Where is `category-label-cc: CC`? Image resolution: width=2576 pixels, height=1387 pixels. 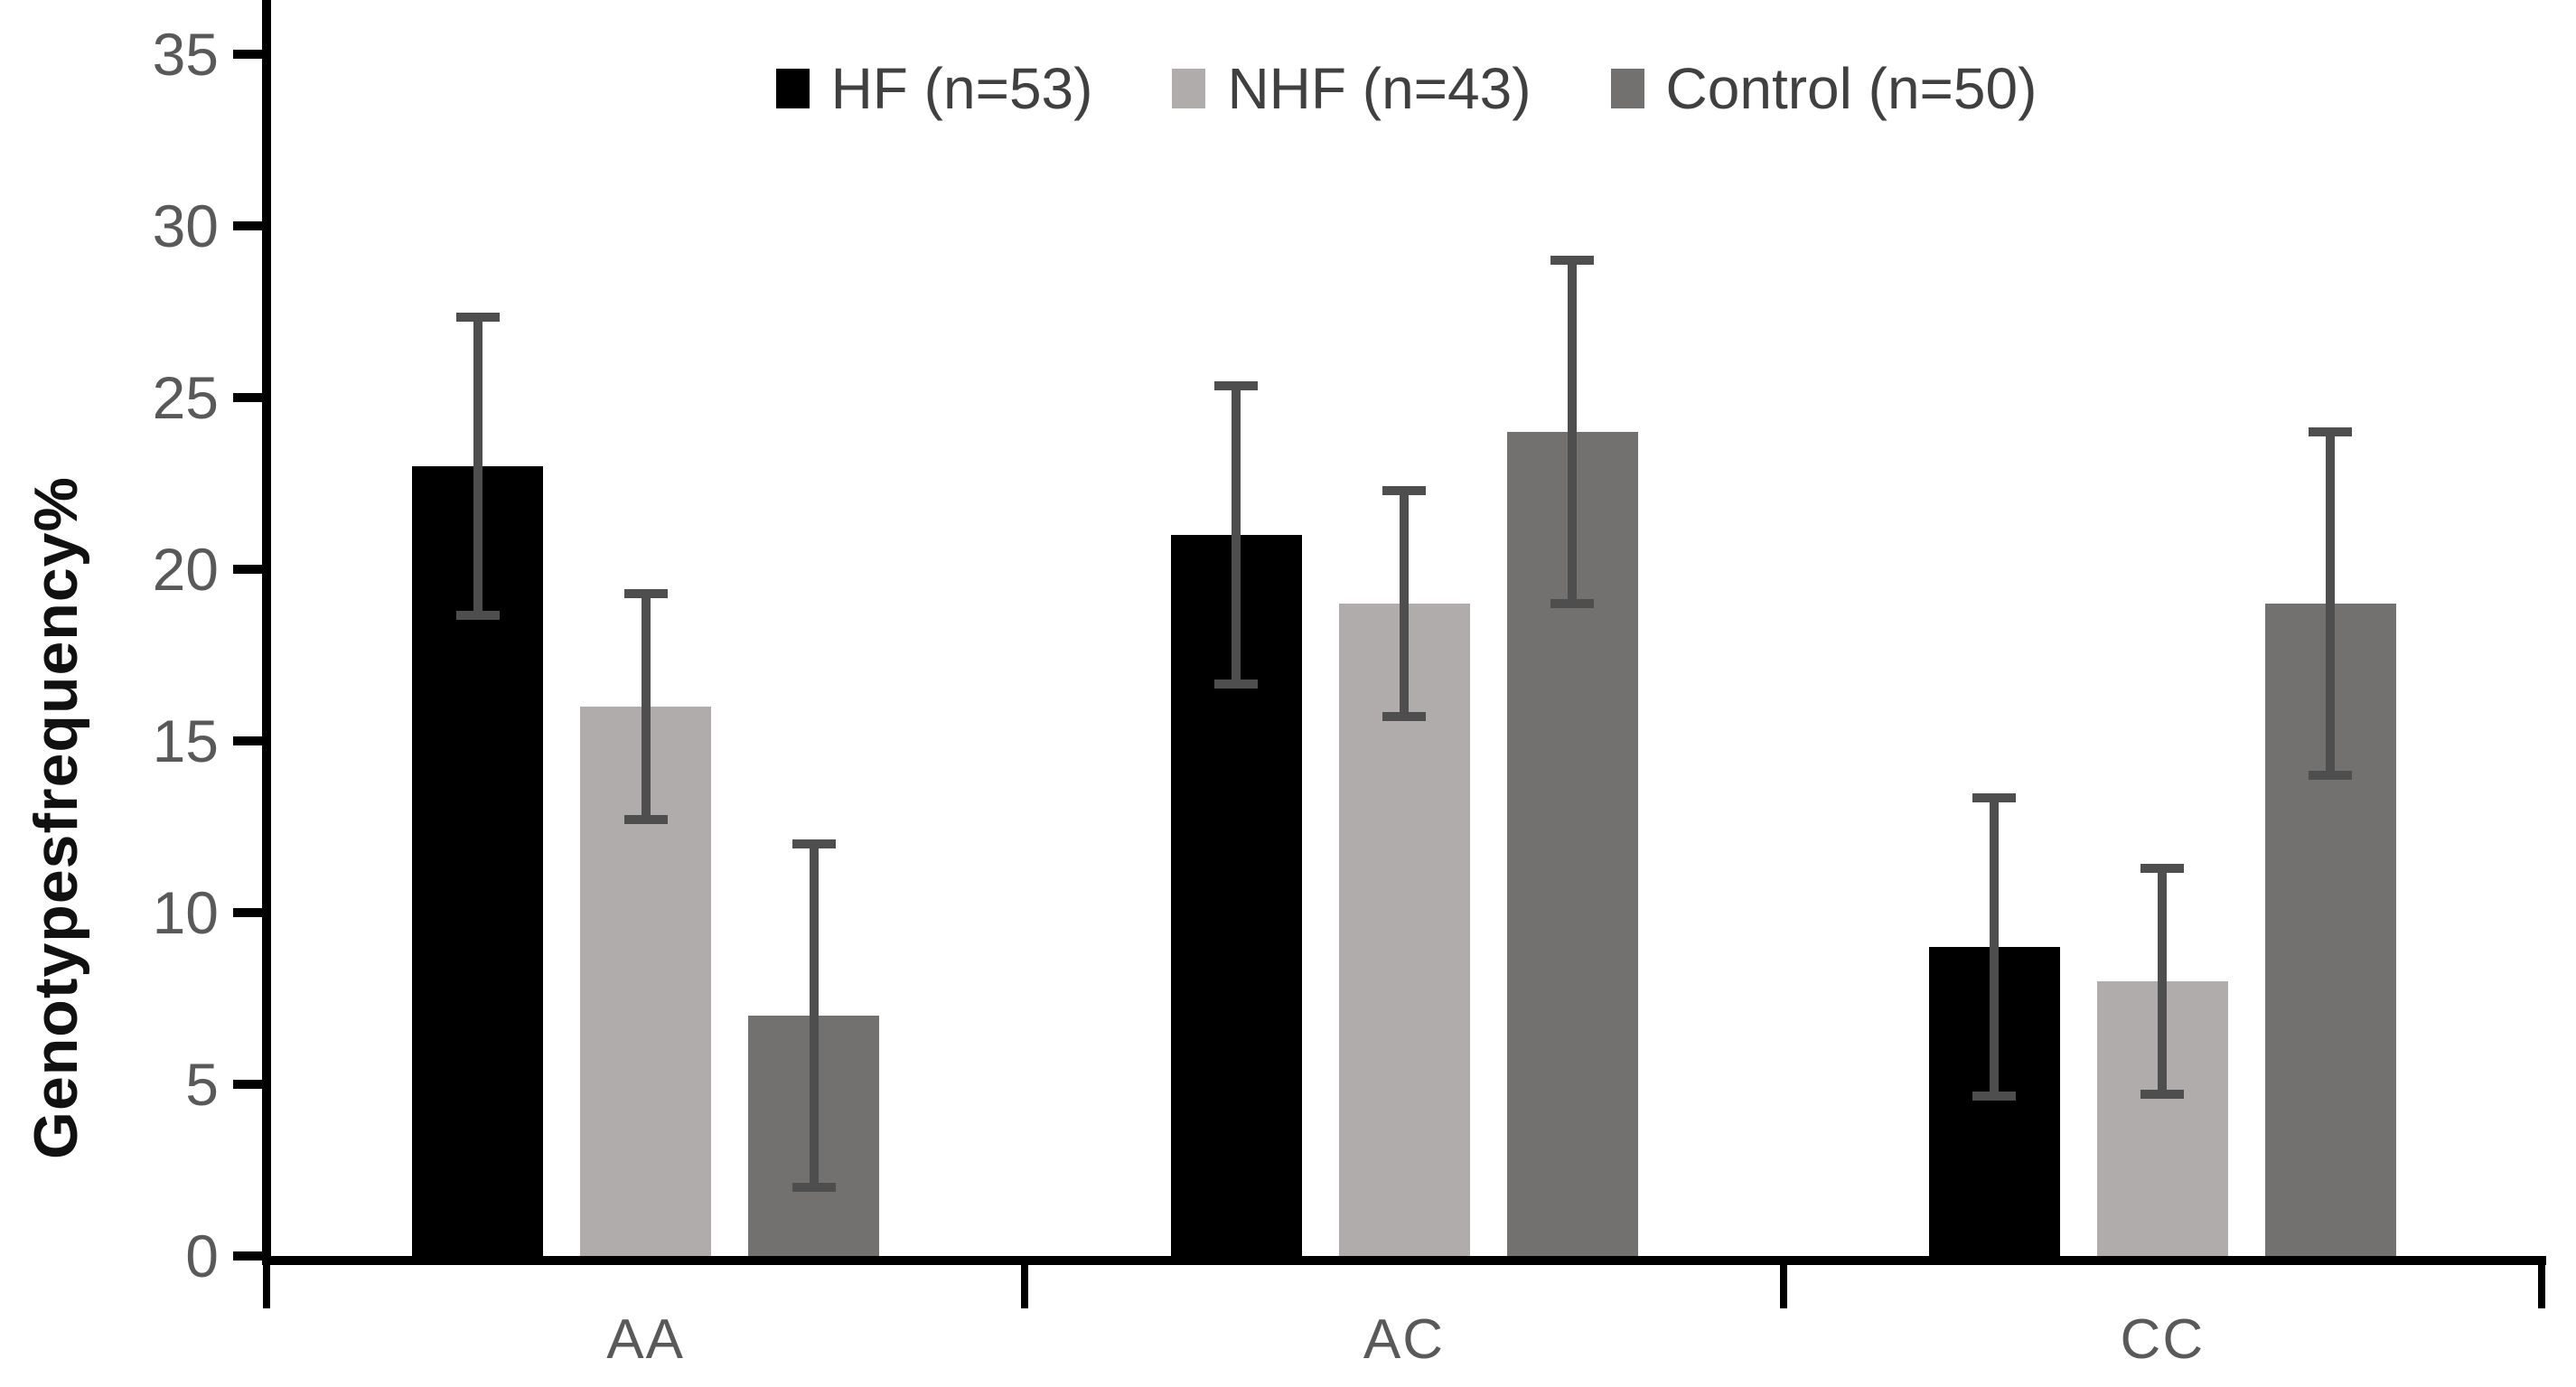 category-label-cc: CC is located at coordinates (2163, 1340).